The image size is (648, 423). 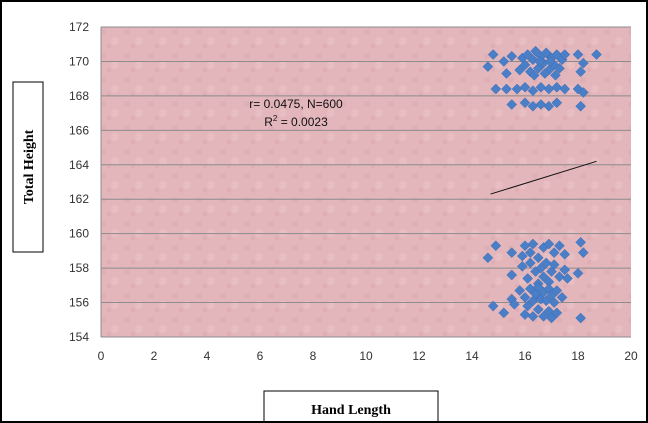 I want to click on y-axis-title-box, so click(x=28, y=167).